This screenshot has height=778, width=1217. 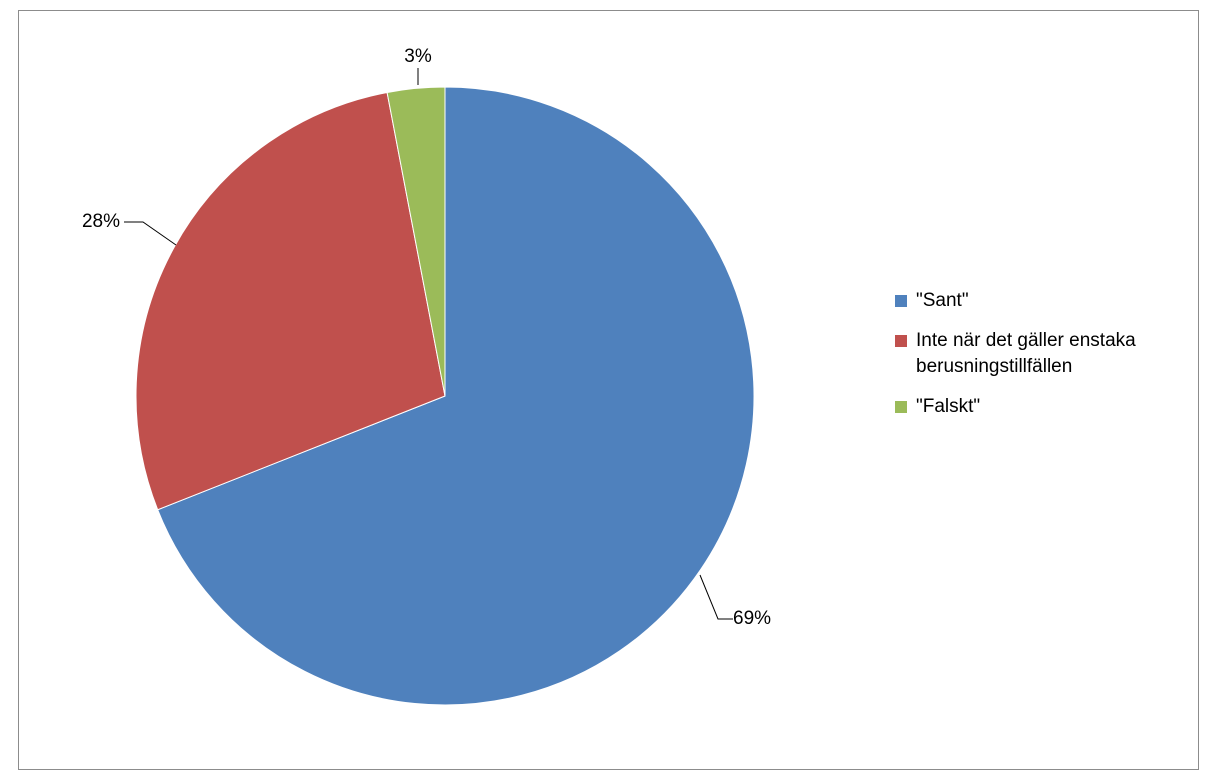 I want to click on leader-line-inte, so click(x=150, y=233).